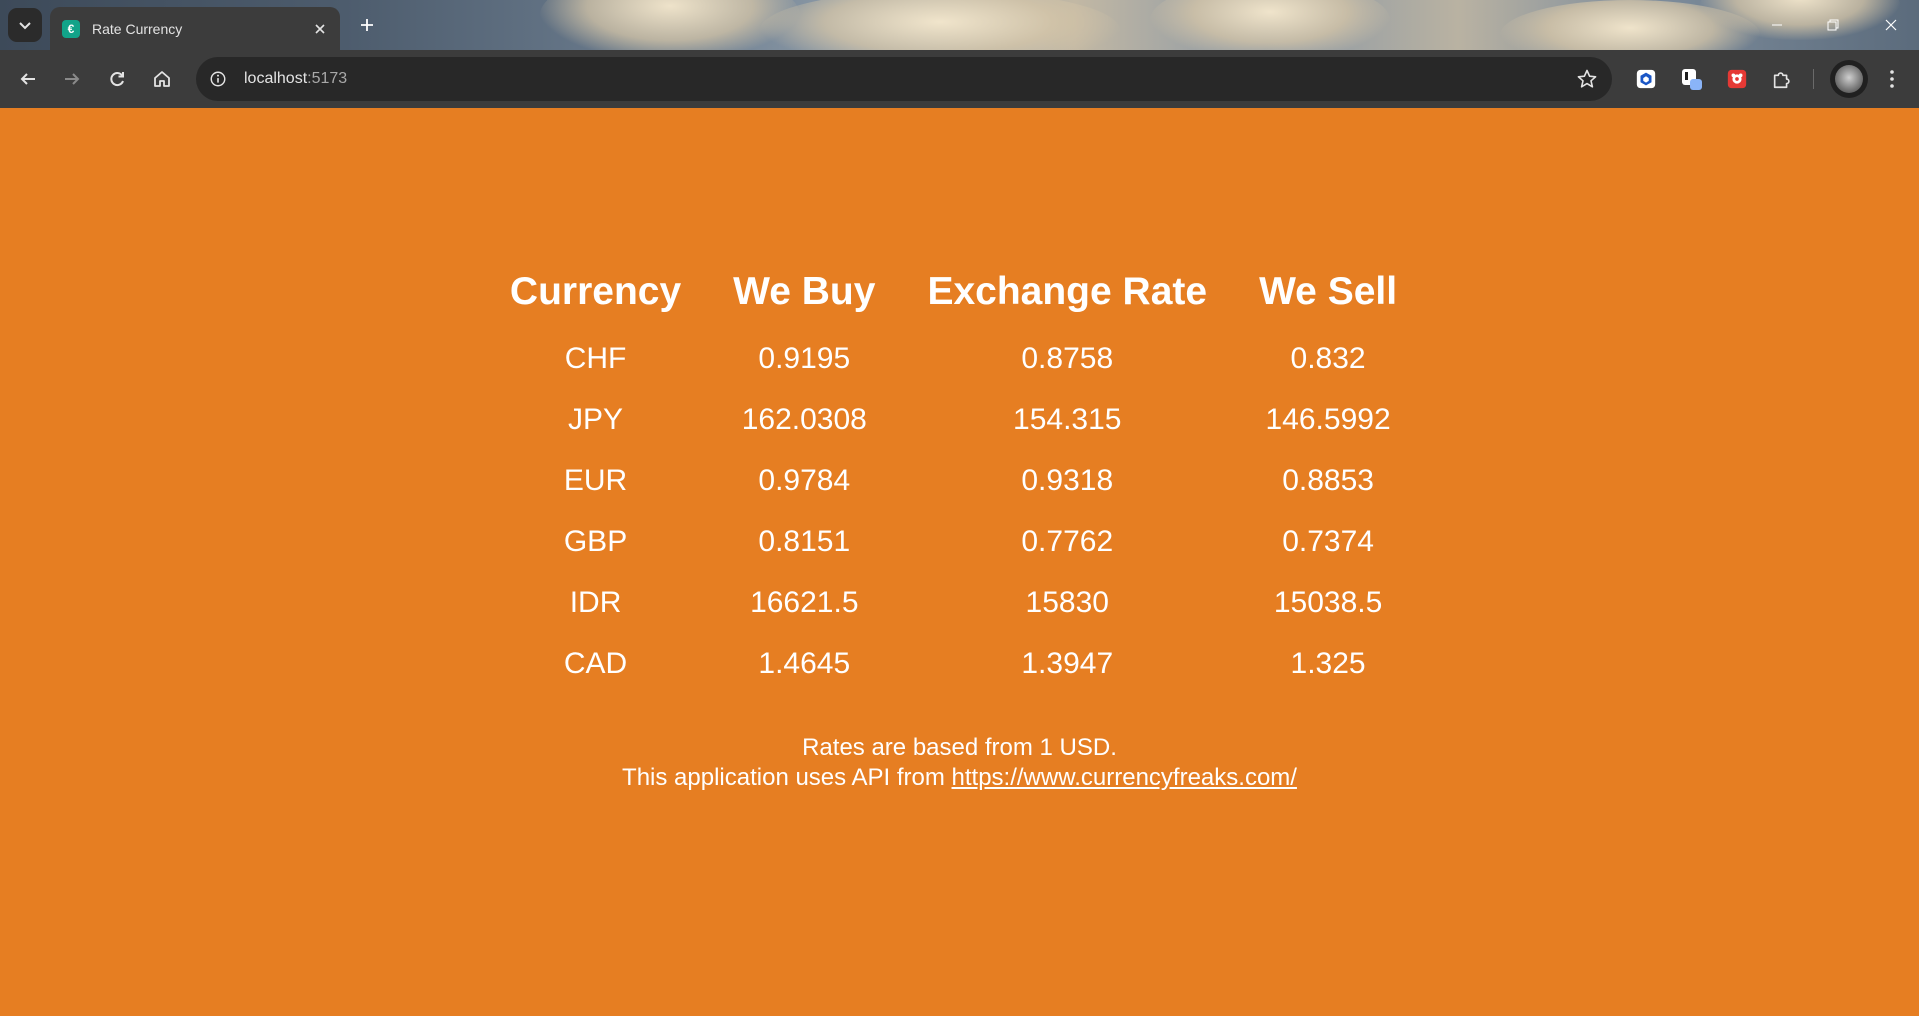 The height and width of the screenshot is (1016, 1919). I want to click on avatar-image, so click(1849, 79).